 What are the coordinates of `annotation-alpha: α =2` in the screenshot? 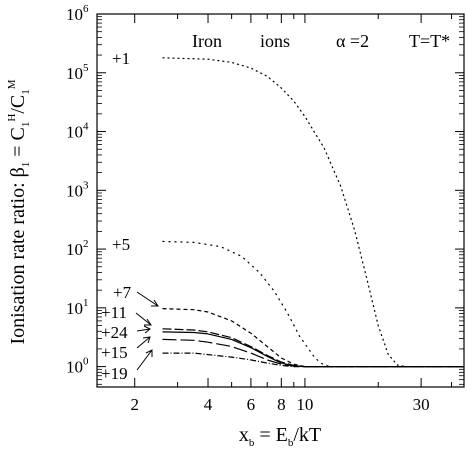 It's located at (352, 41).